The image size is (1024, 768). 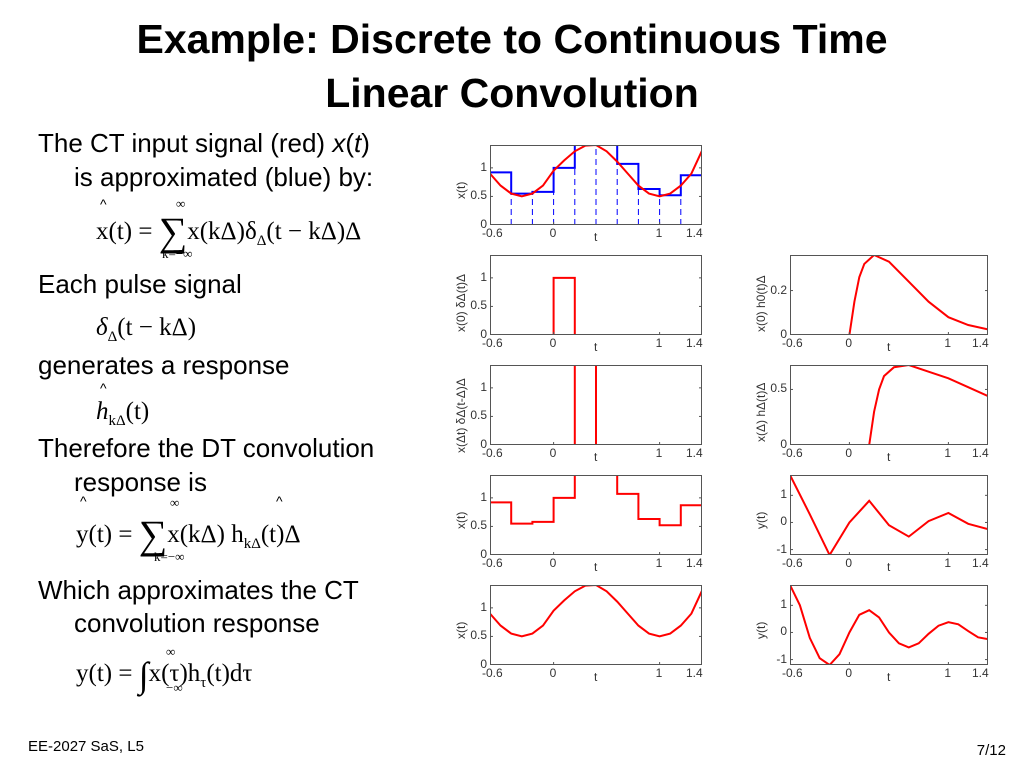 What do you see at coordinates (112, 337) in the screenshot?
I see `eq-sub: Δ` at bounding box center [112, 337].